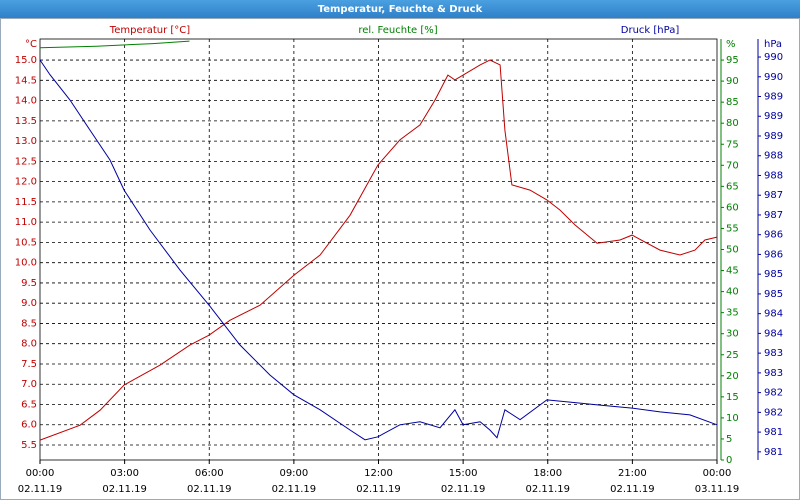 The image size is (800, 500). Describe the element at coordinates (731, 44) in the screenshot. I see `y2-unit: %` at that location.